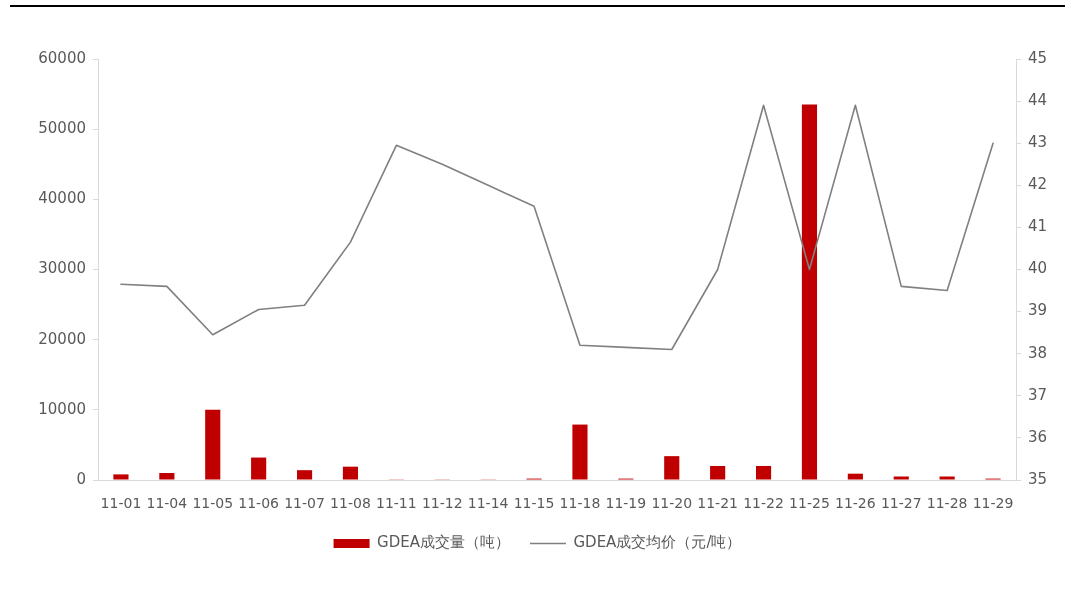 The image size is (1075, 593). Describe the element at coordinates (62, 338) in the screenshot. I see `y-tick-label: 20000` at that location.